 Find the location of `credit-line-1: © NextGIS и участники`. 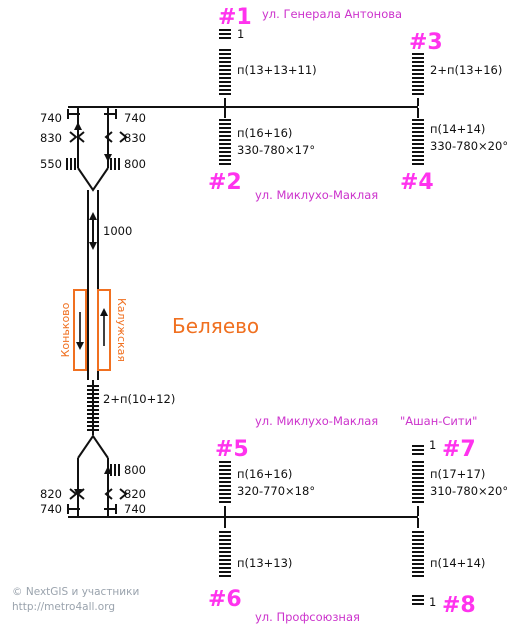

credit-line-1: © NextGIS и участники is located at coordinates (75, 592).